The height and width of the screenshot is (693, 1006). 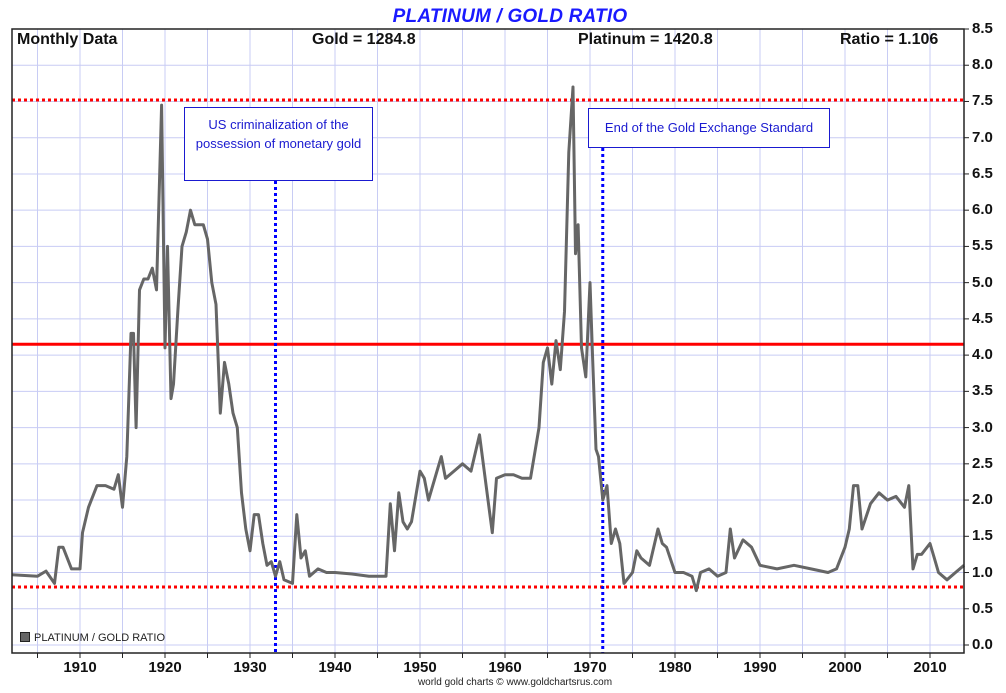 What do you see at coordinates (982, 500) in the screenshot?
I see `y-tick-label: 2.0` at bounding box center [982, 500].